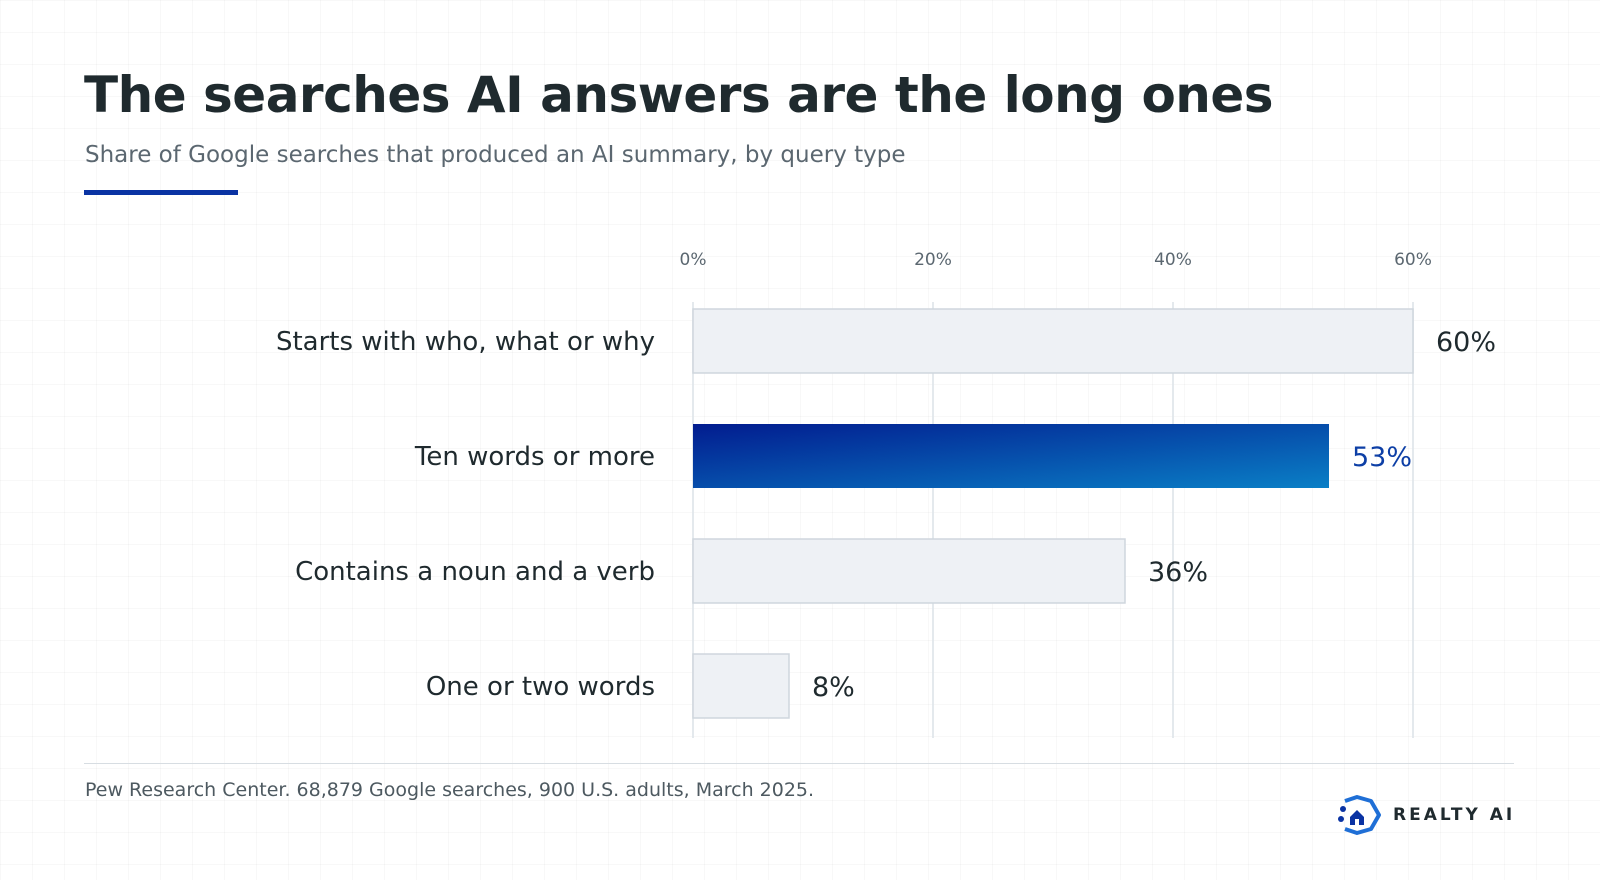  What do you see at coordinates (1382, 457) in the screenshot?
I see `value-label-ten-words-or-more: 53%` at bounding box center [1382, 457].